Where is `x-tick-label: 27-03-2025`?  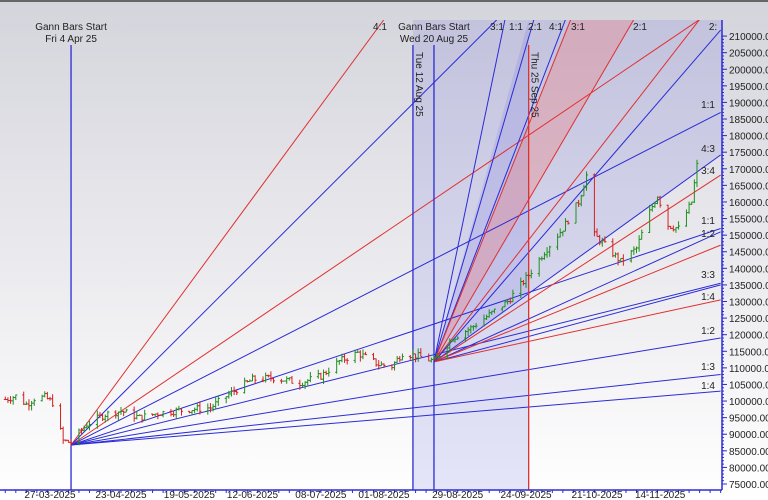
x-tick-label: 27-03-2025 is located at coordinates (50, 495).